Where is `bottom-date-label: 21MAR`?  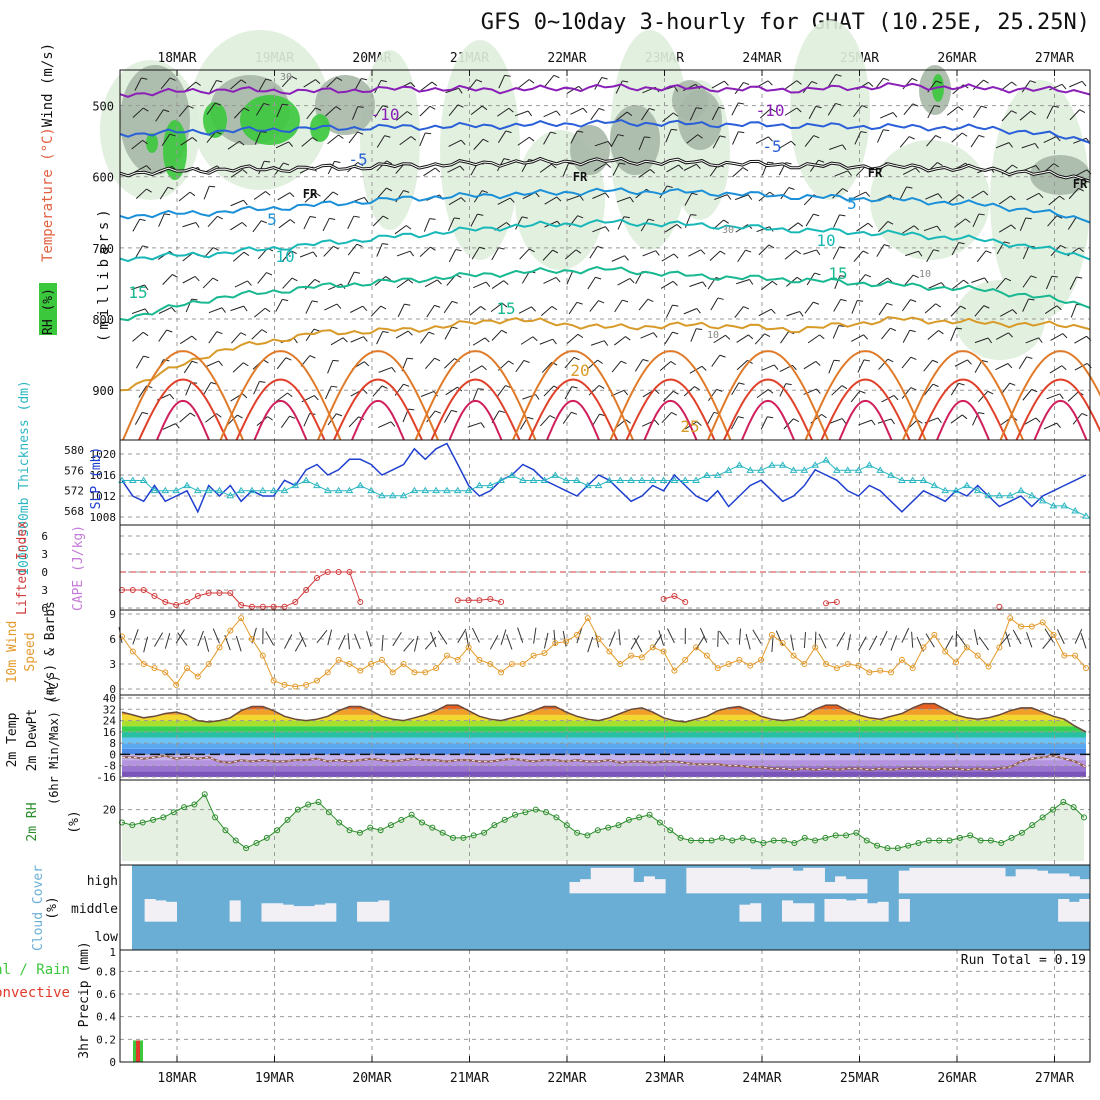
bottom-date-label: 21MAR is located at coordinates (469, 1078).